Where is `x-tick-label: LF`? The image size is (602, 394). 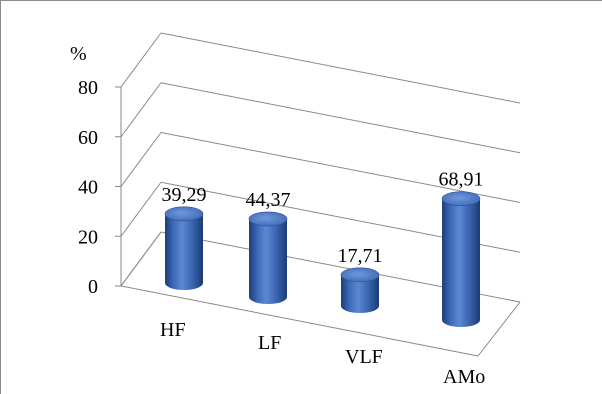
x-tick-label: LF is located at coordinates (269, 343).